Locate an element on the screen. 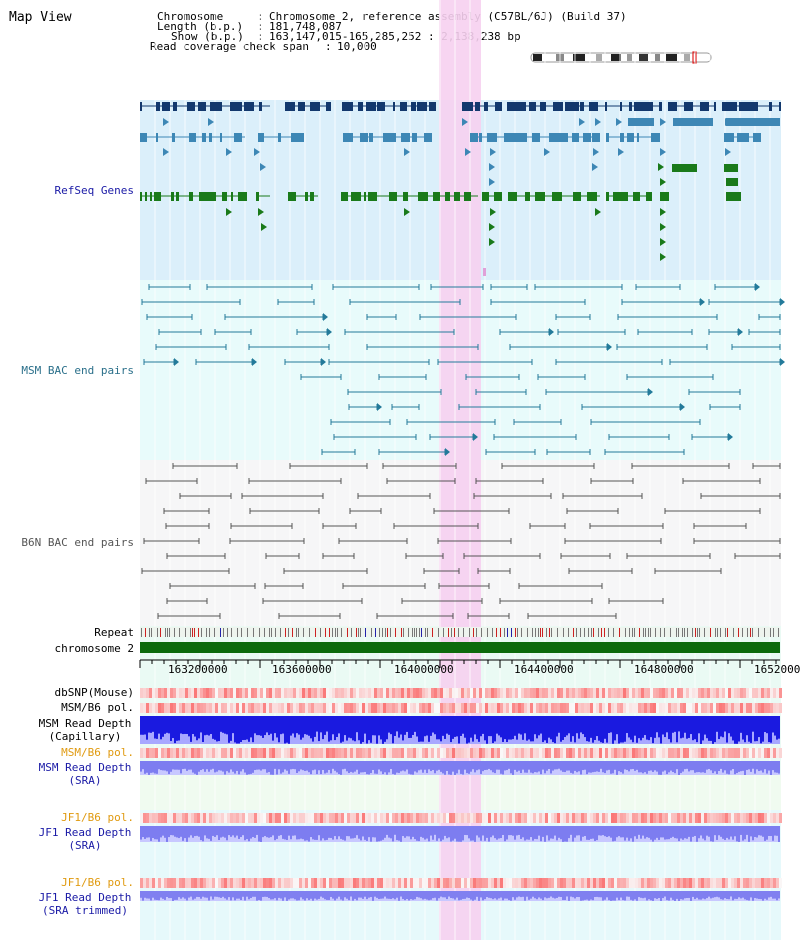  msm-bac-label: MSM BAC end pairs is located at coordinates (77, 370).